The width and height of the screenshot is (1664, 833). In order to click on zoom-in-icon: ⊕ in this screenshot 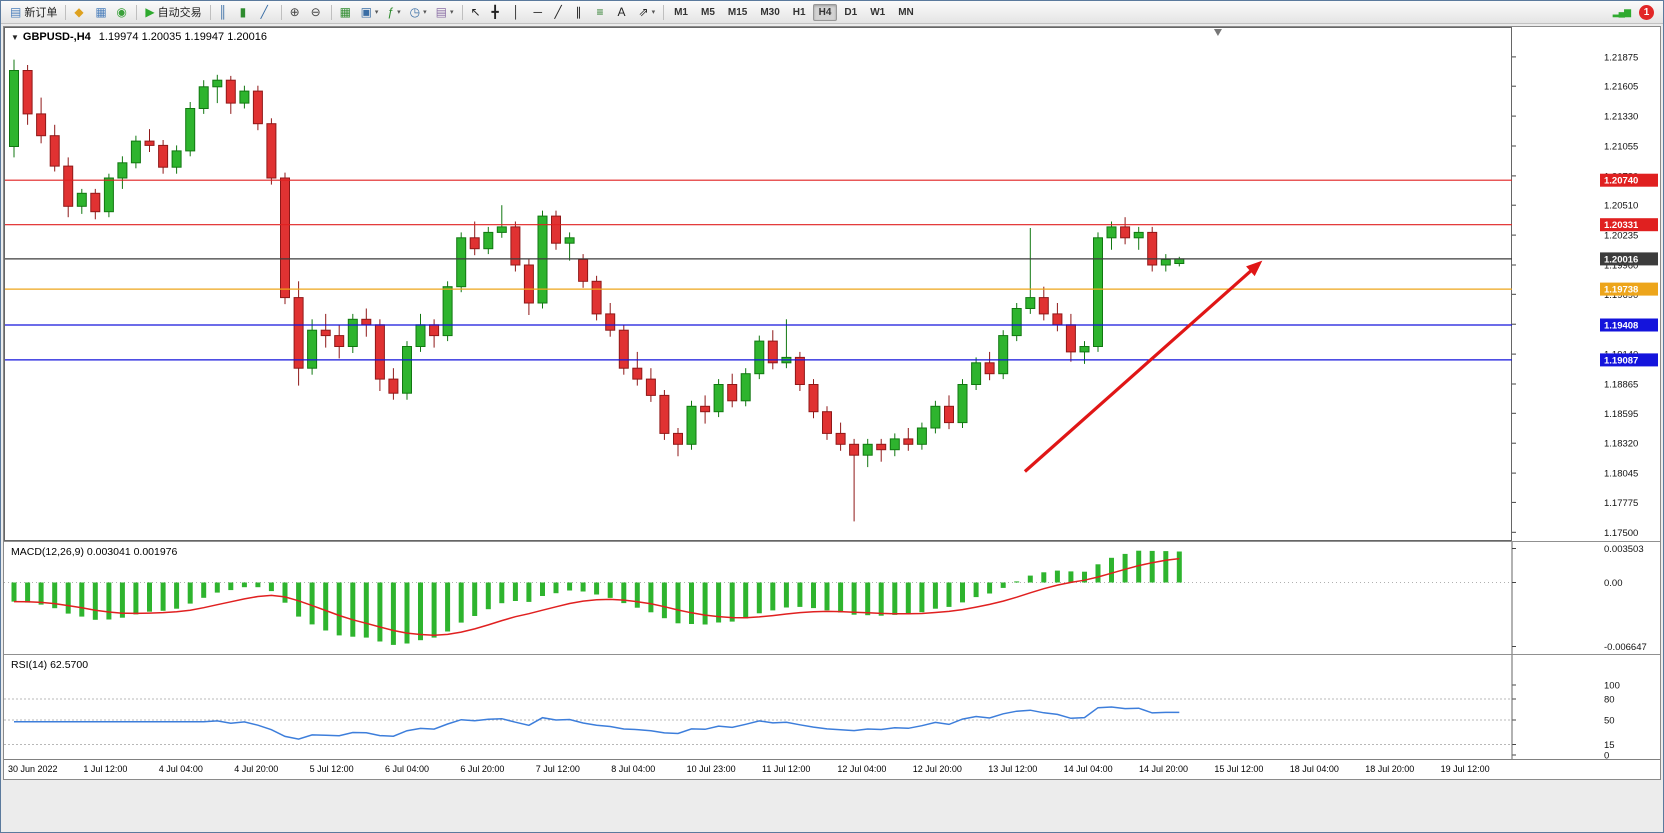, I will do `click(294, 12)`.